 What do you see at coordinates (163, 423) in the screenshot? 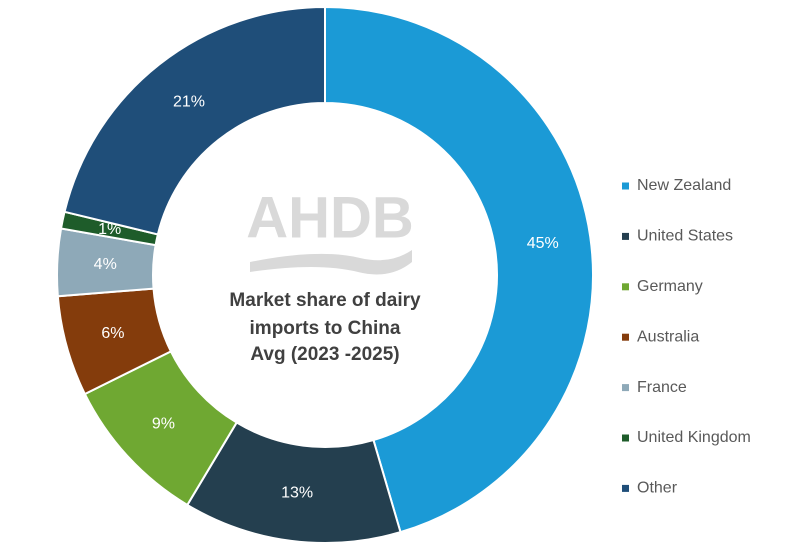
I see `data-label: 9%` at bounding box center [163, 423].